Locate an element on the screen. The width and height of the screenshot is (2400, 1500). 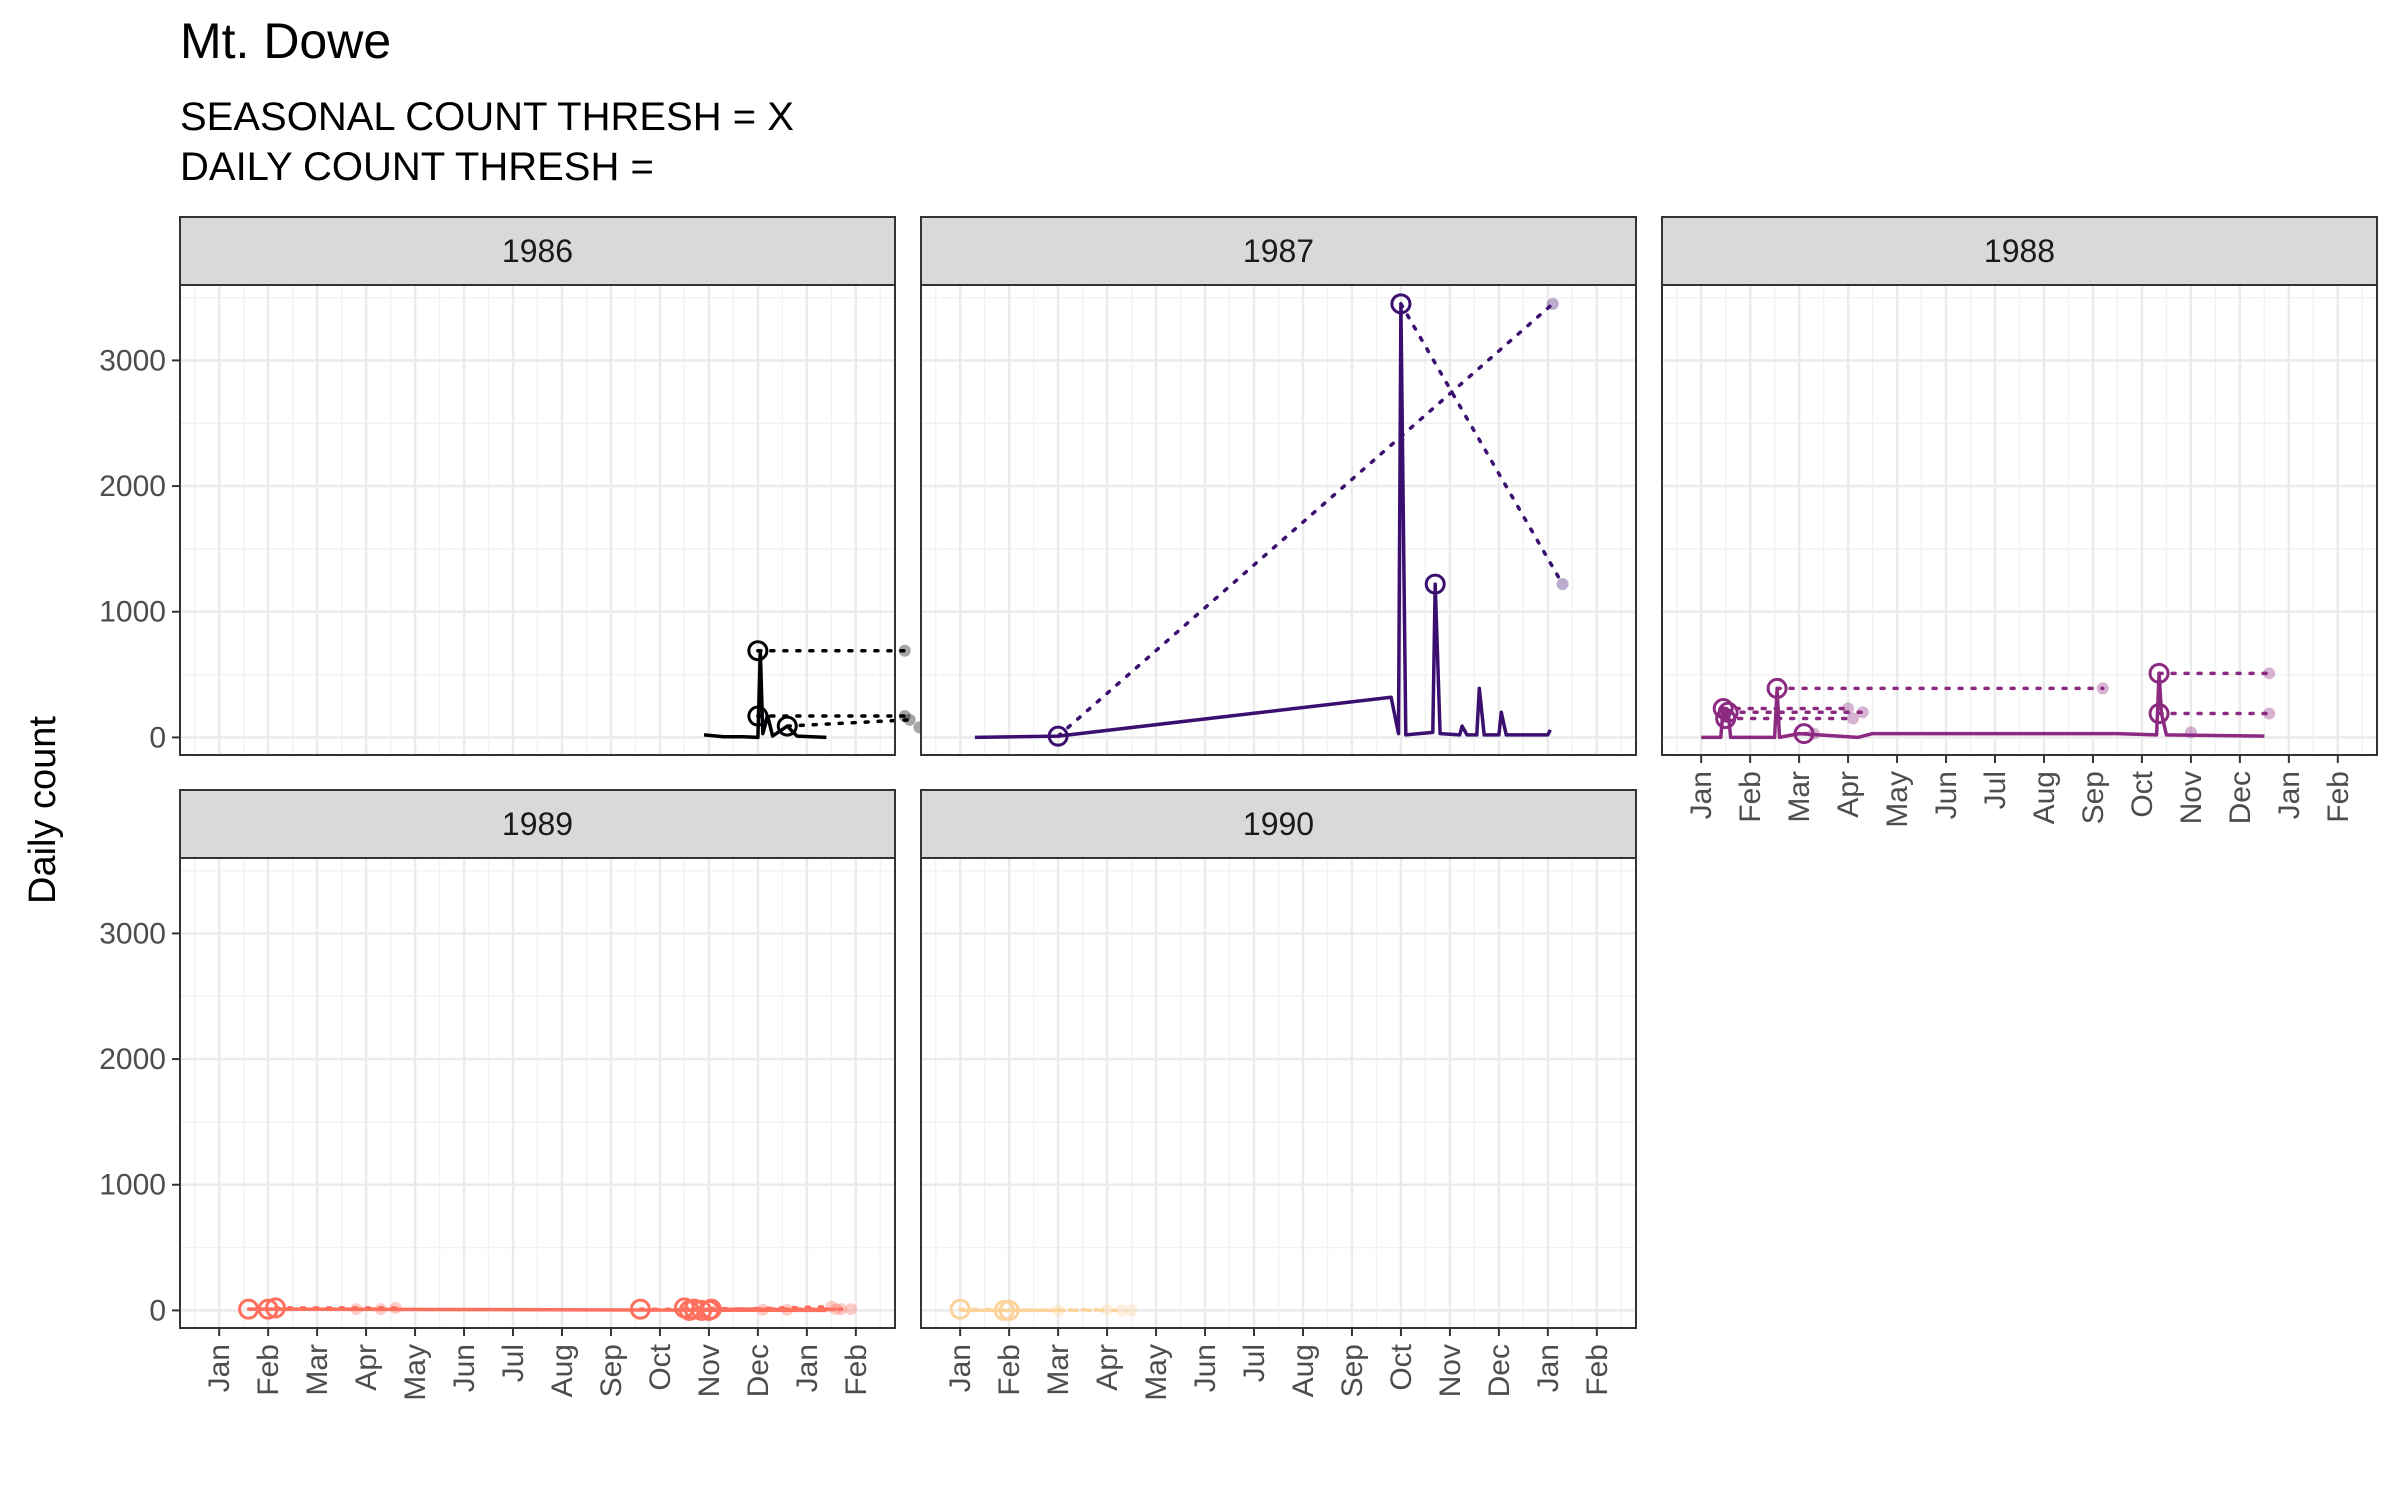
facet-1986: 1986 0 1000 2000 3000 is located at coordinates (512, 486).